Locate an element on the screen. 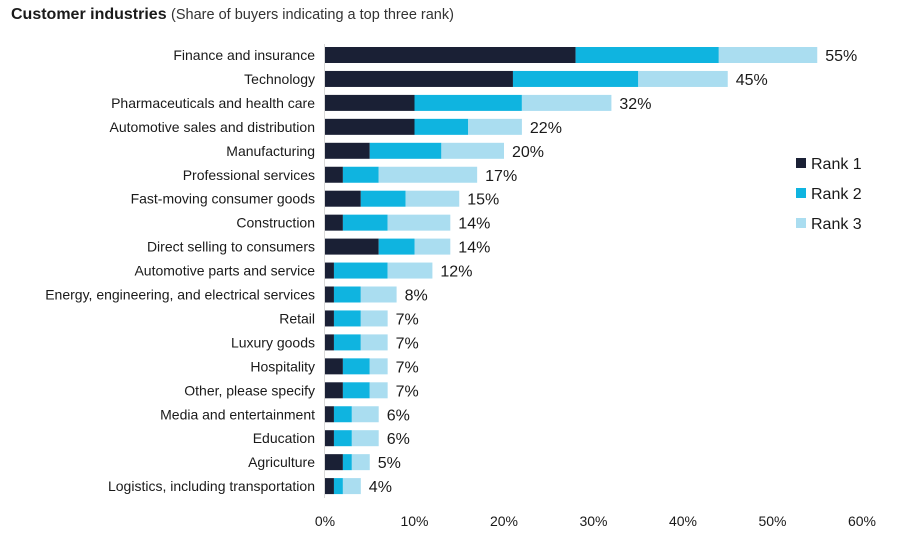 Image resolution: width=900 pixels, height=550 pixels. legend-item: Rank 2 is located at coordinates (829, 194).